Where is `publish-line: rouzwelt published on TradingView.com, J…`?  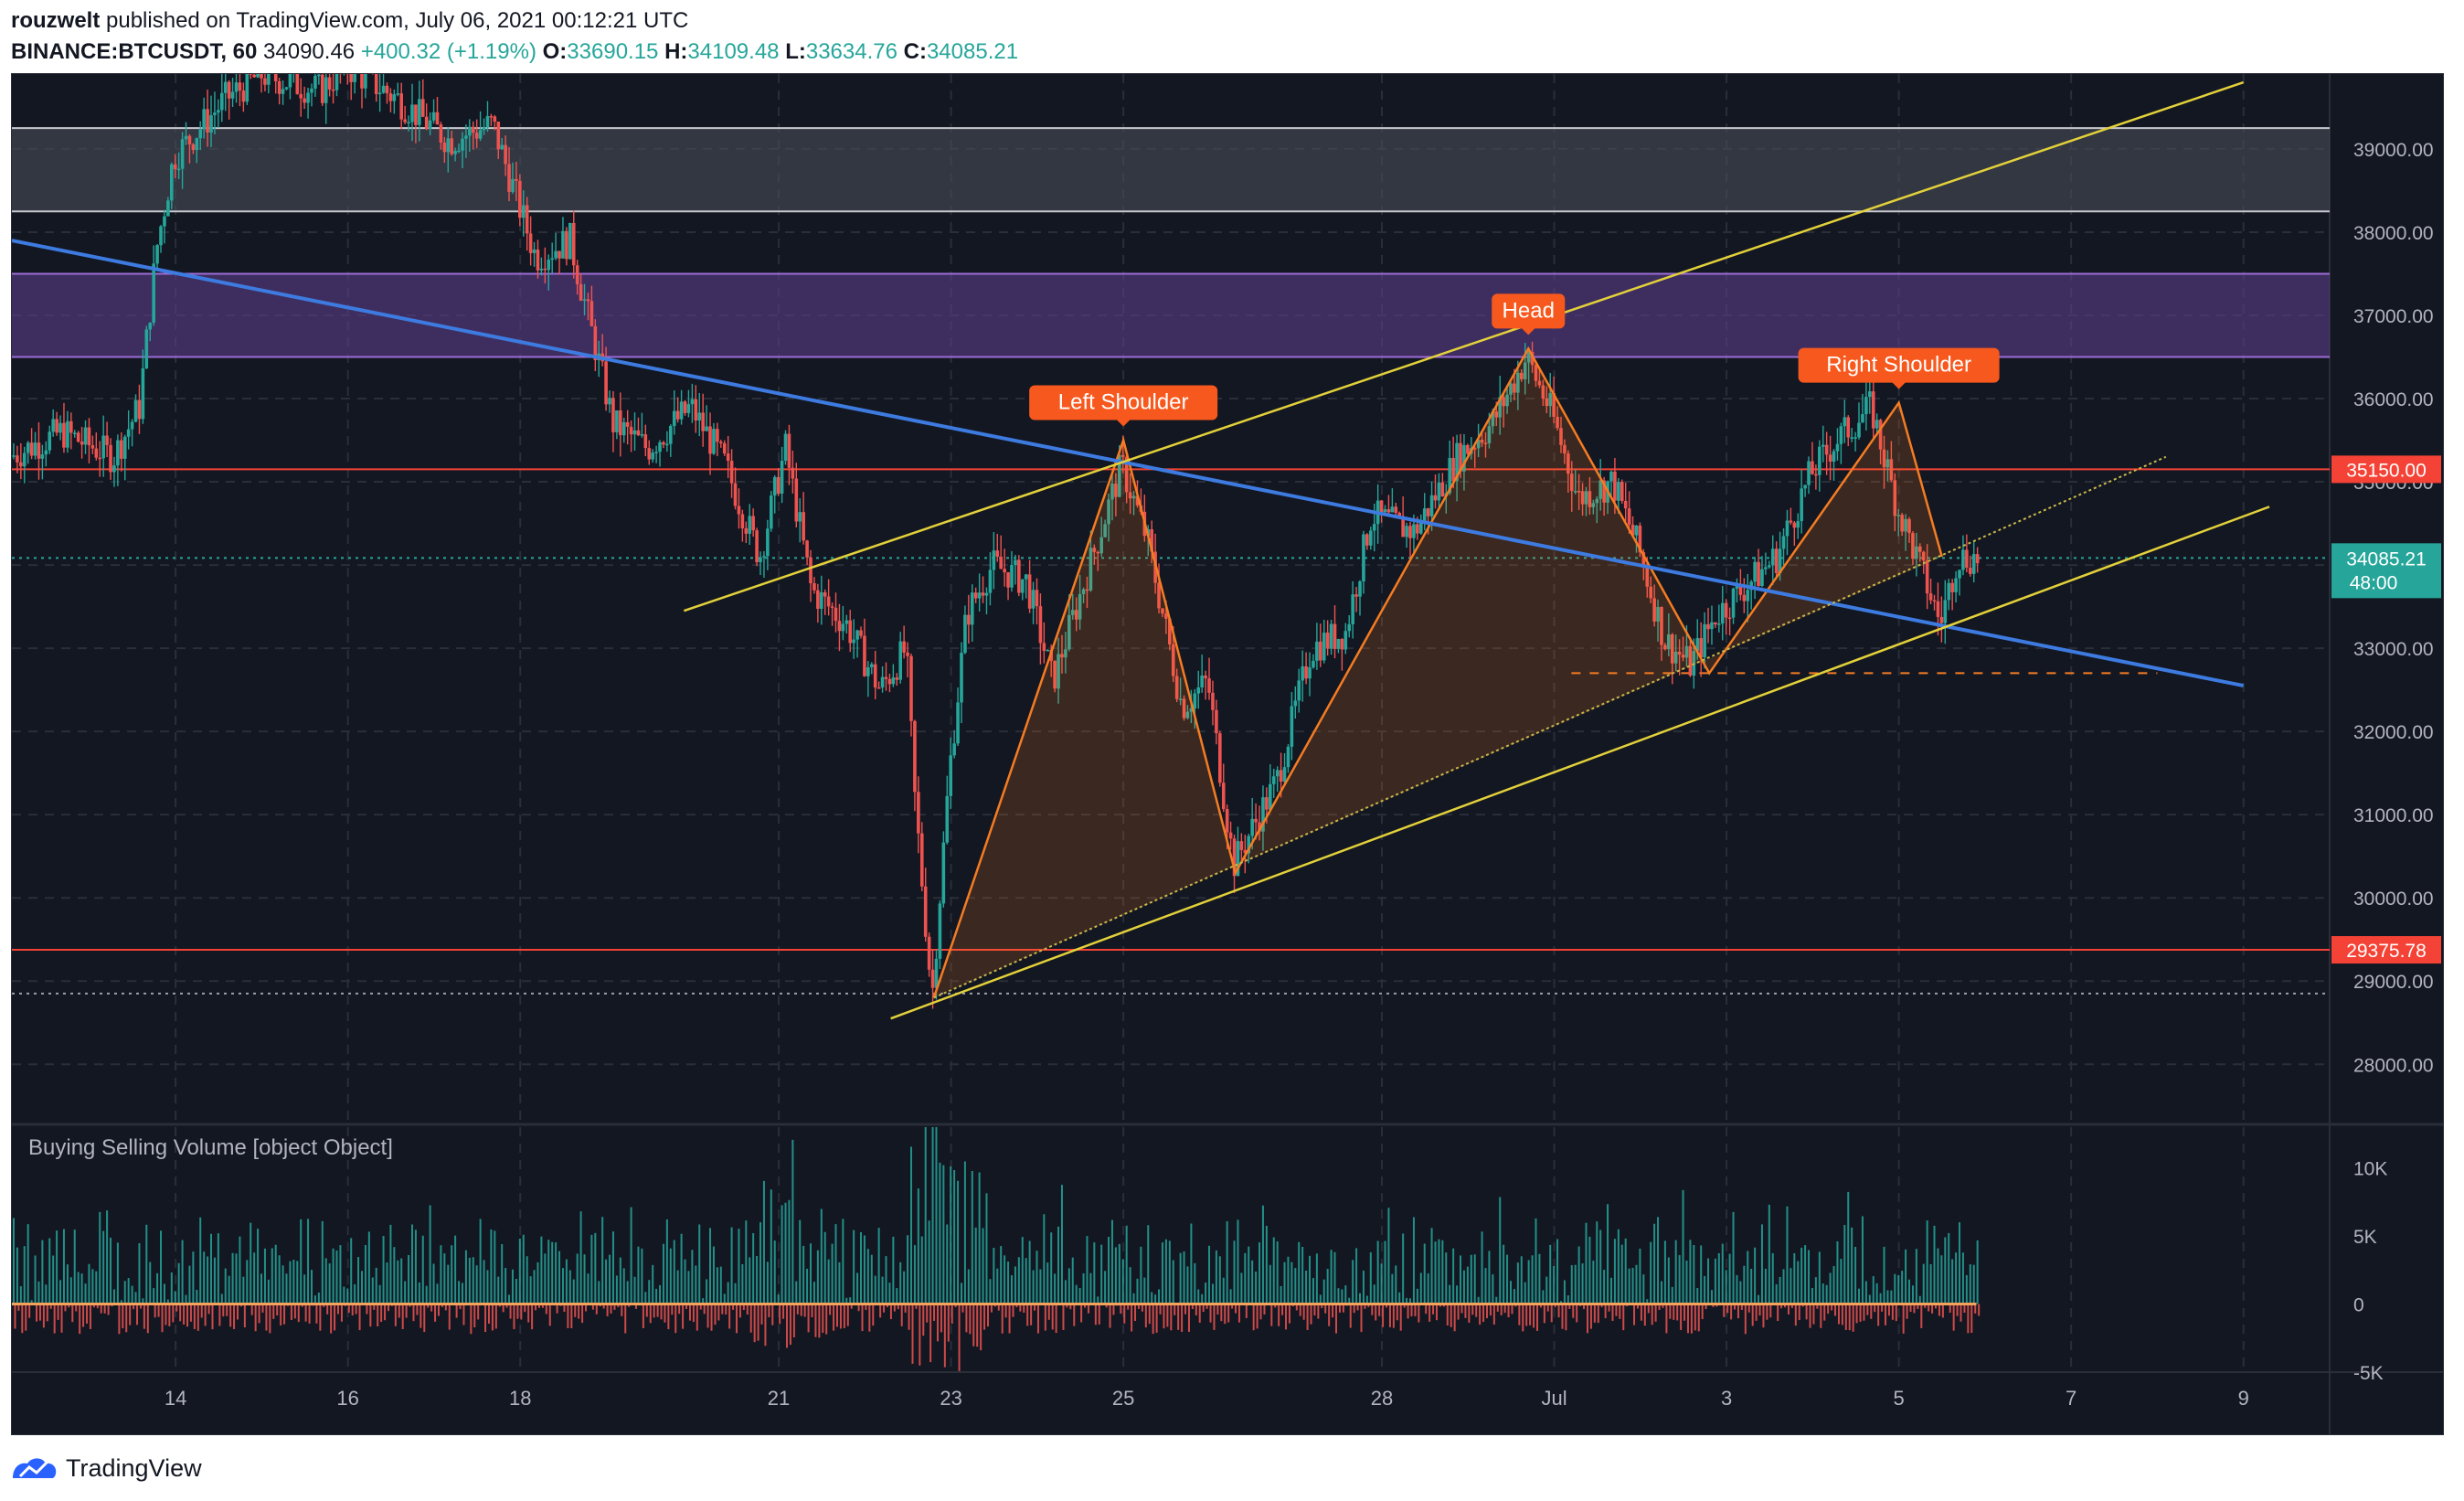 publish-line: rouzwelt published on TradingView.com, J… is located at coordinates (1231, 21).